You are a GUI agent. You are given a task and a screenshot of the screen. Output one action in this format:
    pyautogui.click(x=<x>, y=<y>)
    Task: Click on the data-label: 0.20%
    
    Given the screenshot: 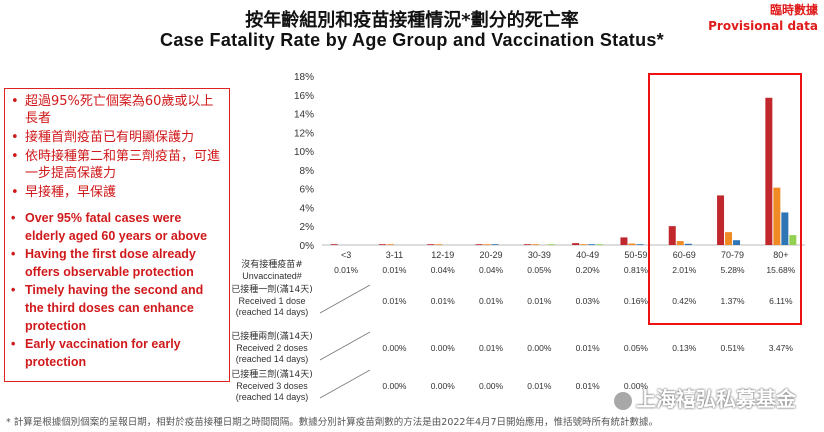 What is the action you would take?
    pyautogui.click(x=588, y=270)
    